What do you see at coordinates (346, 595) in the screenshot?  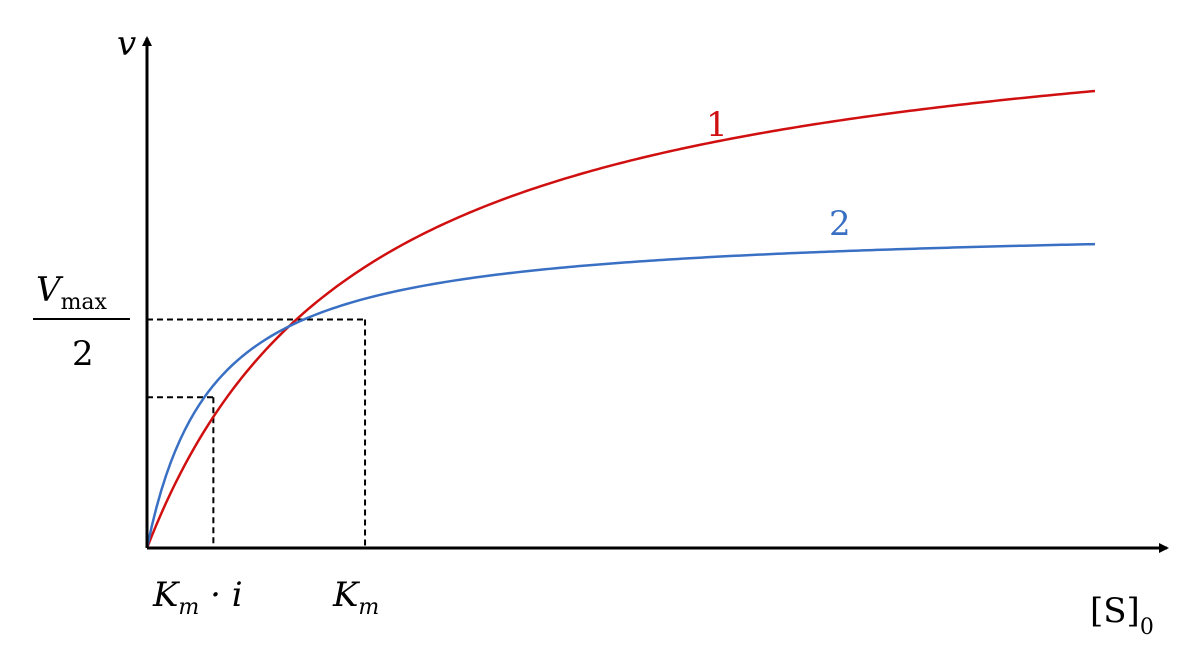 I see `x-tick-km-main: K` at bounding box center [346, 595].